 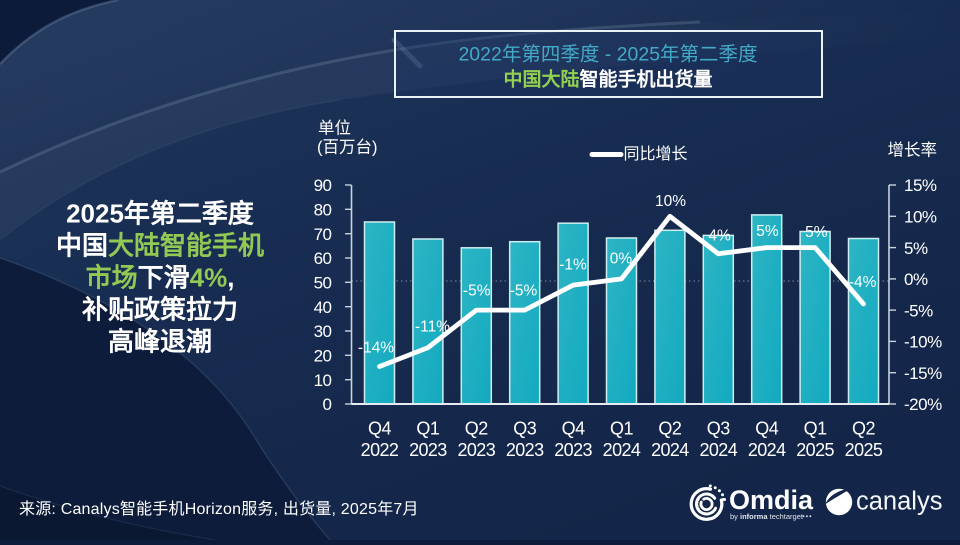 I want to click on svg-text: (百万台), so click(x=347, y=147).